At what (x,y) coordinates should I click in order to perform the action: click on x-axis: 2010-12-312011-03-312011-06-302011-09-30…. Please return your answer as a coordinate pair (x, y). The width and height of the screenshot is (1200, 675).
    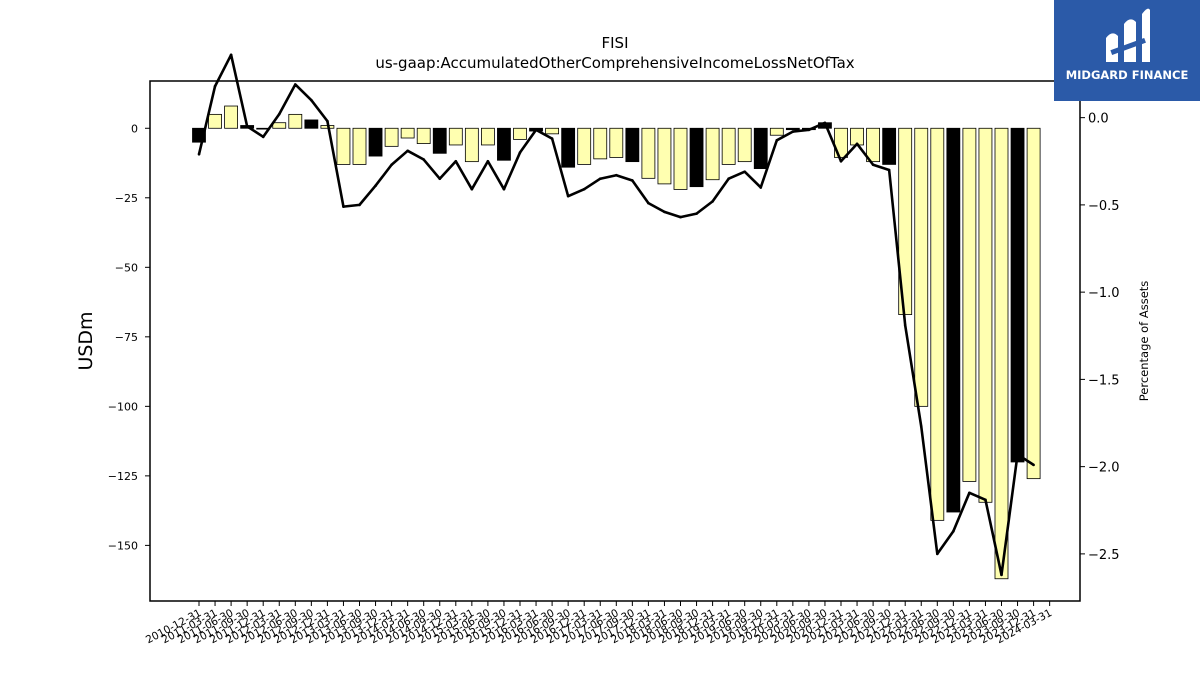
    Looking at the image, I should click on (599, 623).